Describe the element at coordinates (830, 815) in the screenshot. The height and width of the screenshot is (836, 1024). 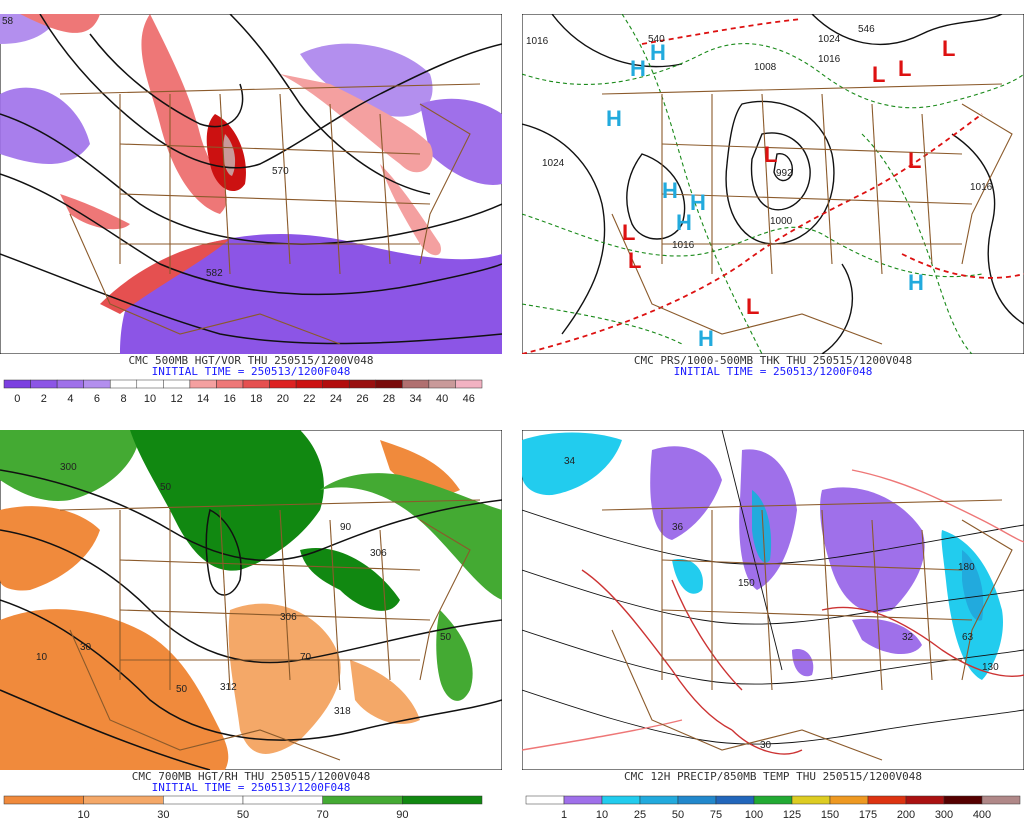
I see `scale-label: 150` at that location.